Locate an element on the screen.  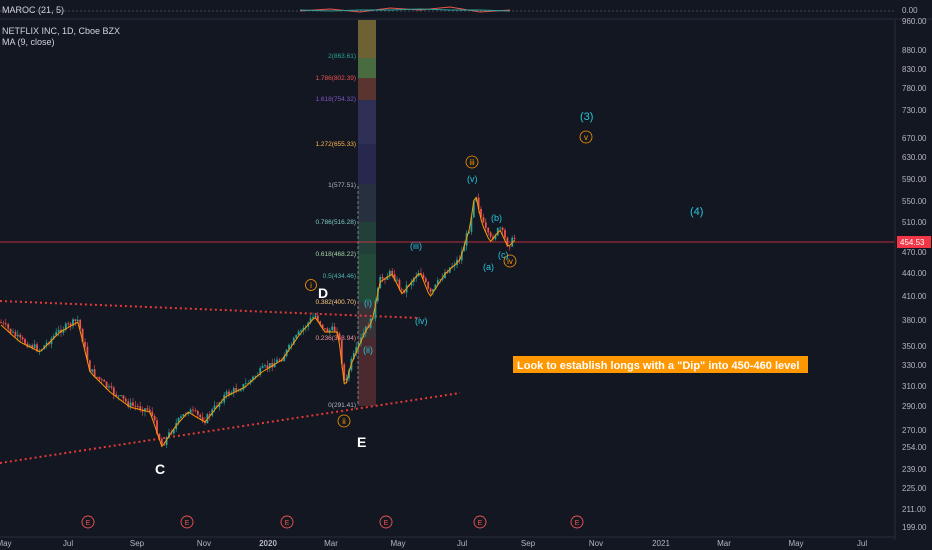
fib-zones is located at coordinates (366, 213).